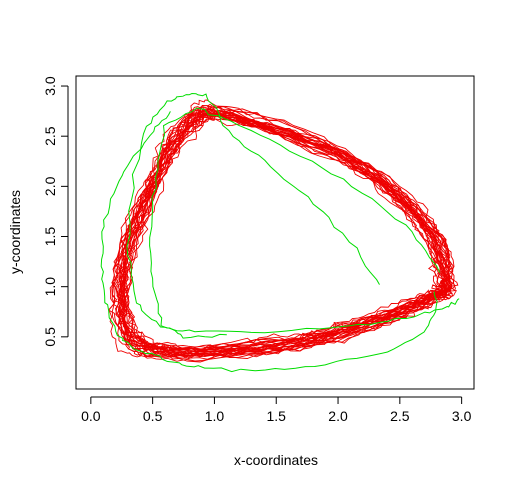 This screenshot has height=493, width=516. Describe the element at coordinates (153, 416) in the screenshot. I see `x-tick-label: 0.5` at that location.